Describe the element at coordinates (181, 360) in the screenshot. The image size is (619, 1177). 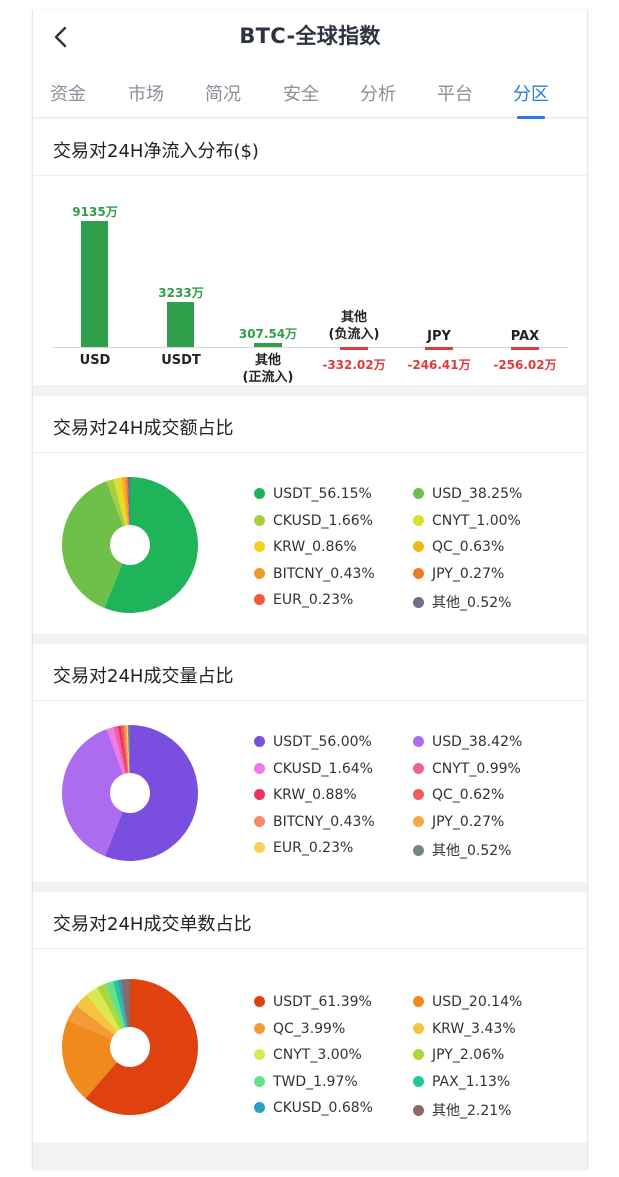
I see `bar-label-usdt: USDT` at that location.